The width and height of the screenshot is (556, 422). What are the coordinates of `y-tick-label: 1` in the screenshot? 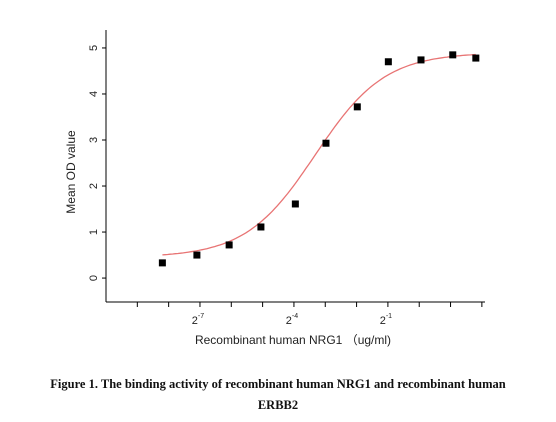 It's located at (94, 232).